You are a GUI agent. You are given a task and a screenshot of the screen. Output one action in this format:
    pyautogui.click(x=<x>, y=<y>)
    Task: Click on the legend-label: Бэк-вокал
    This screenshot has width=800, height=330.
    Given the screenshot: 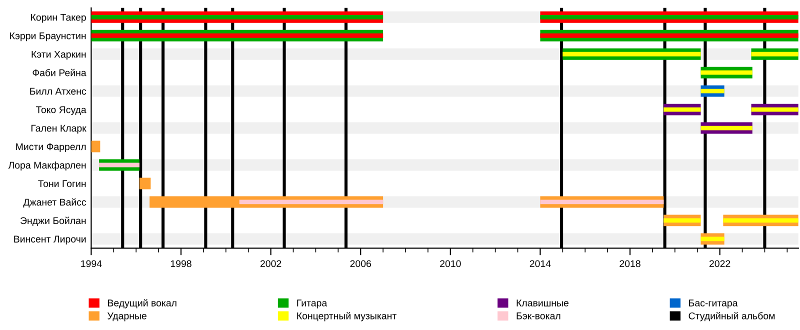 What is the action you would take?
    pyautogui.click(x=538, y=316)
    